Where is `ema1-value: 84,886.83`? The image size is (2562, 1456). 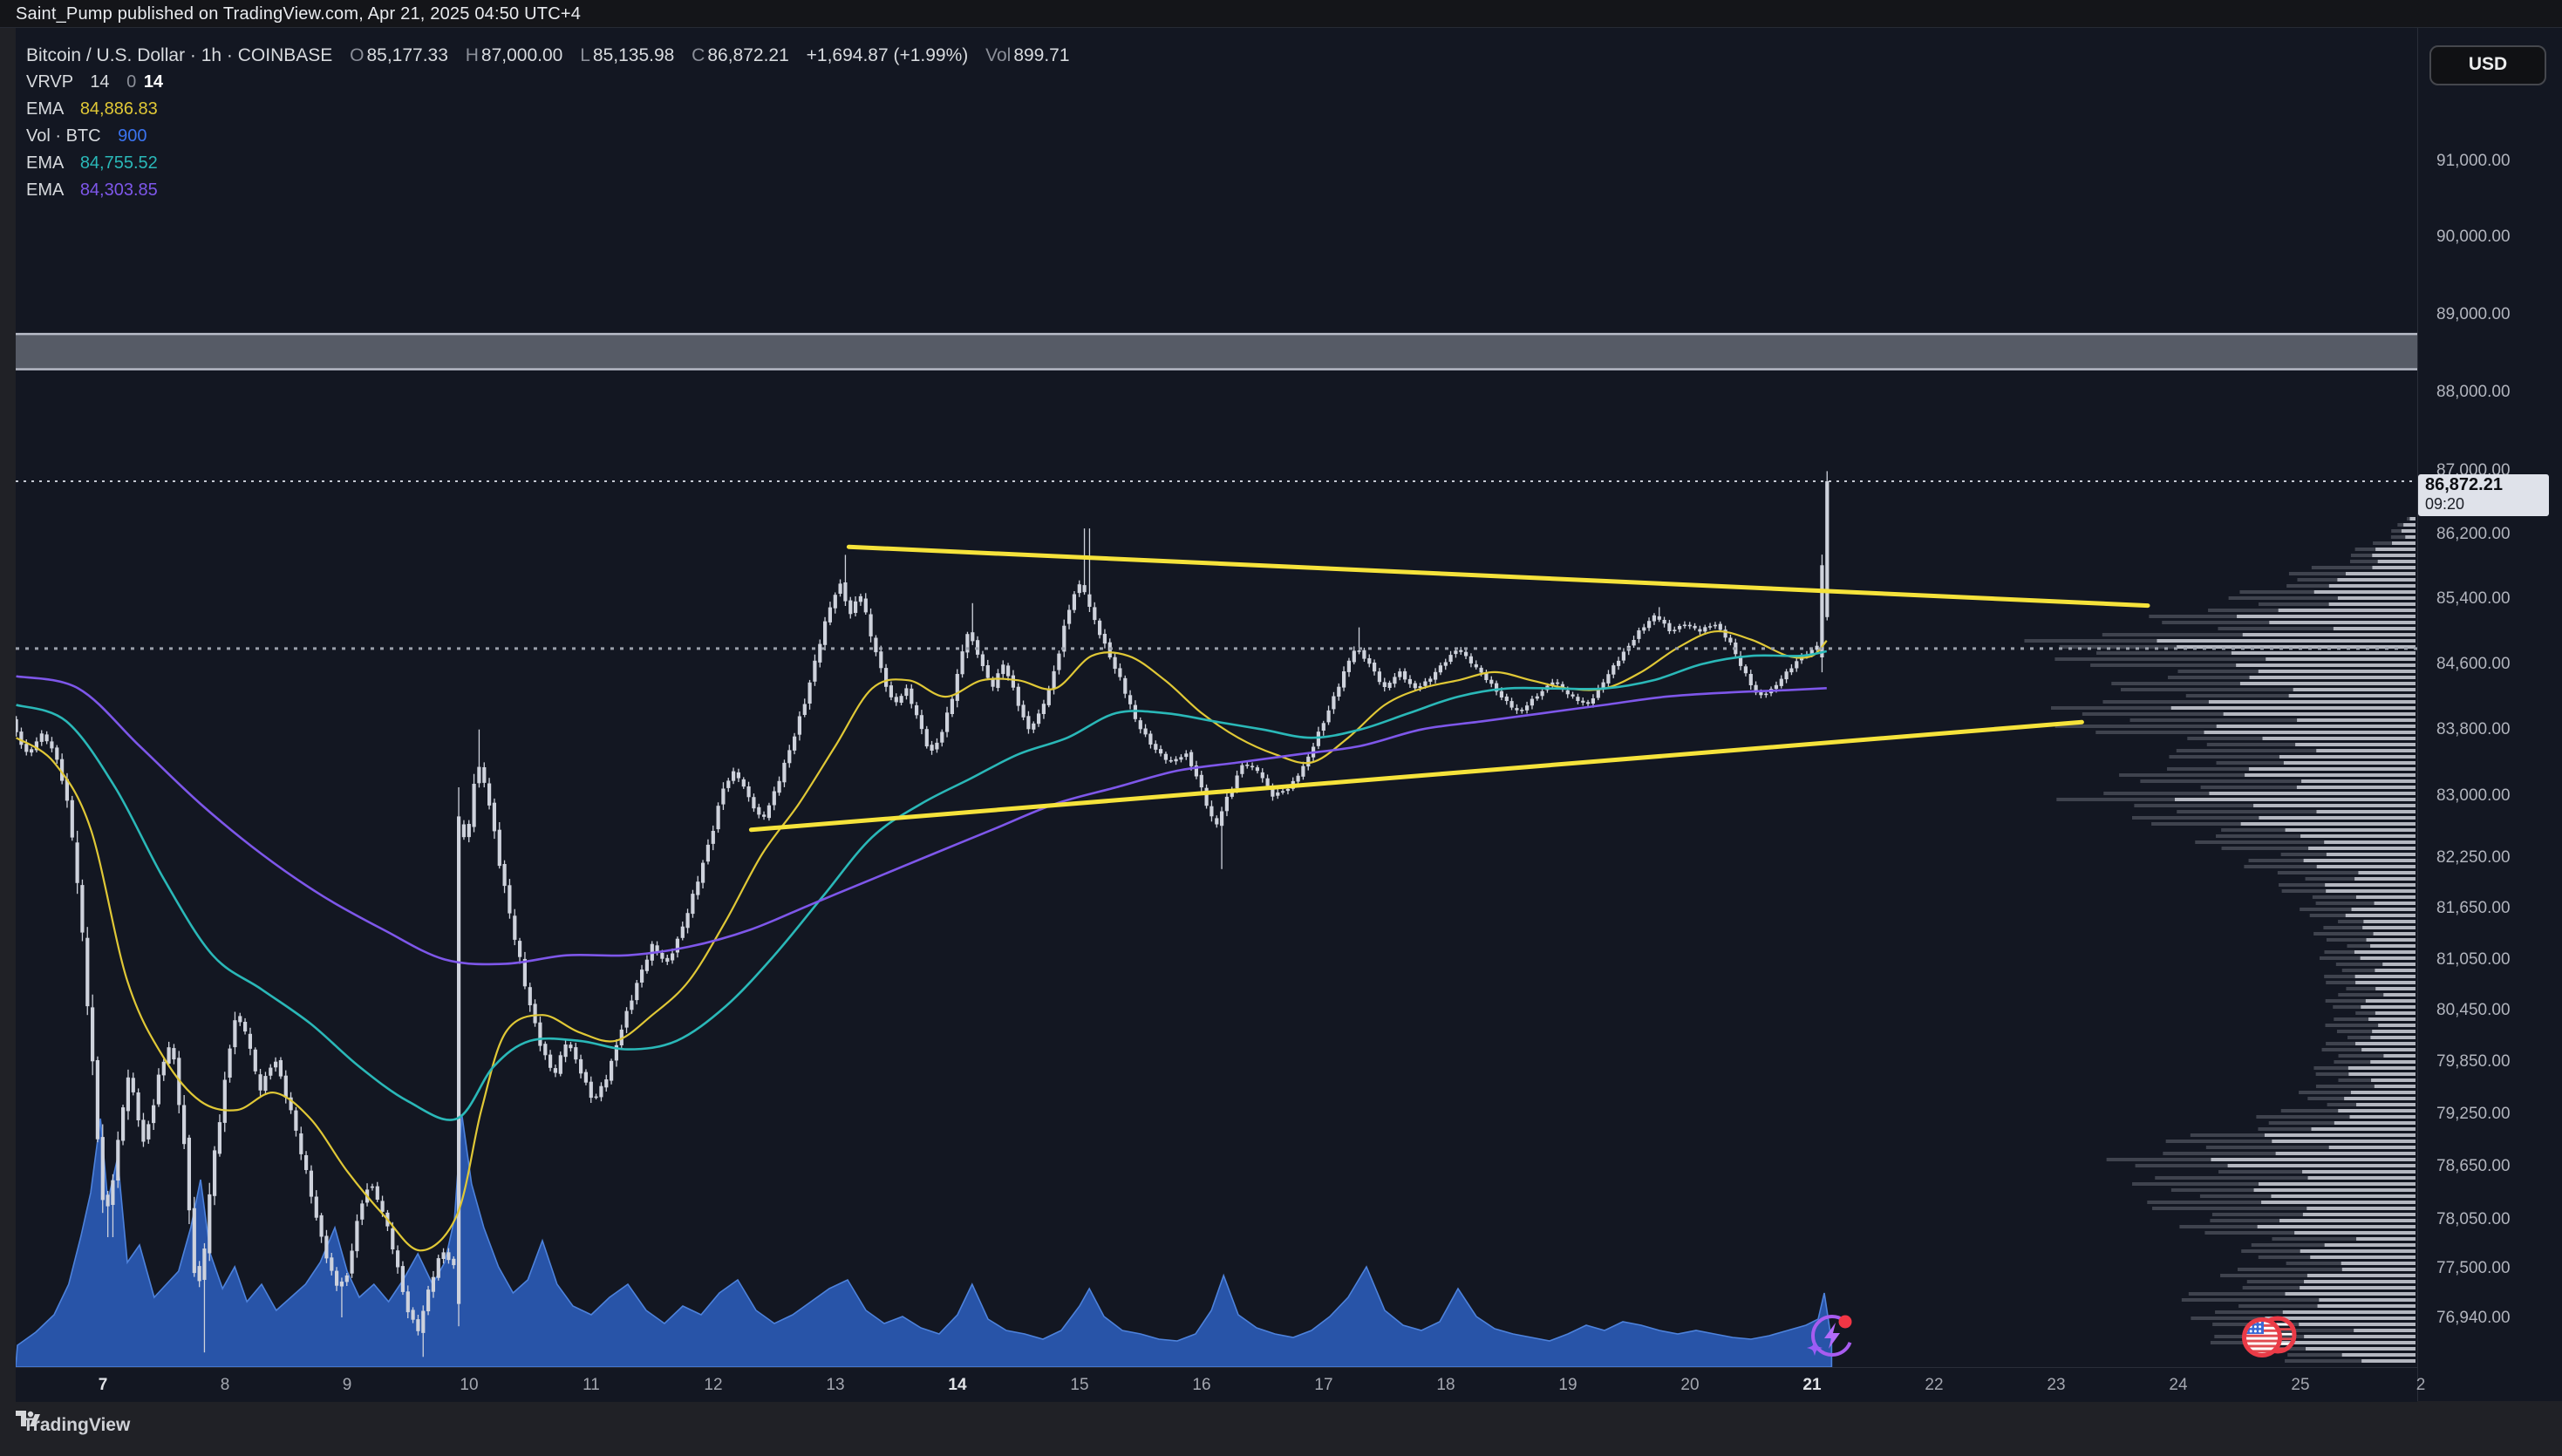 ema1-value: 84,886.83 is located at coordinates (118, 109).